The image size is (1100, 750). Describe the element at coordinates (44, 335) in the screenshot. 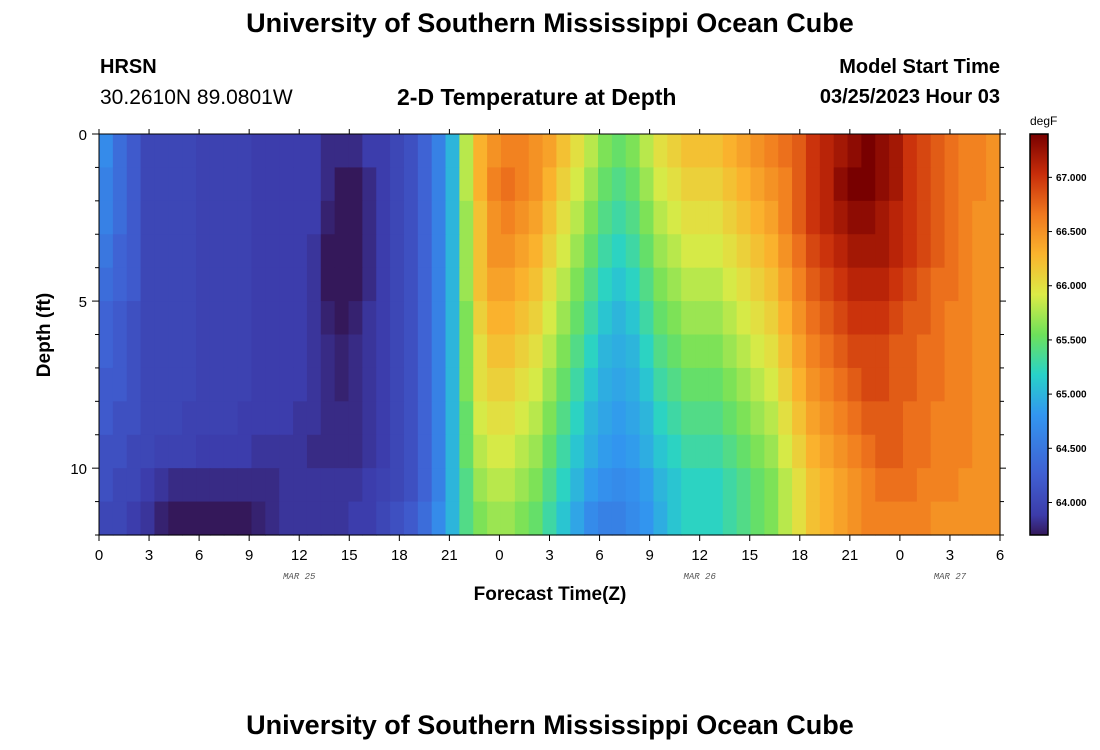

I see `y-axis-label: Depth (ft)` at that location.